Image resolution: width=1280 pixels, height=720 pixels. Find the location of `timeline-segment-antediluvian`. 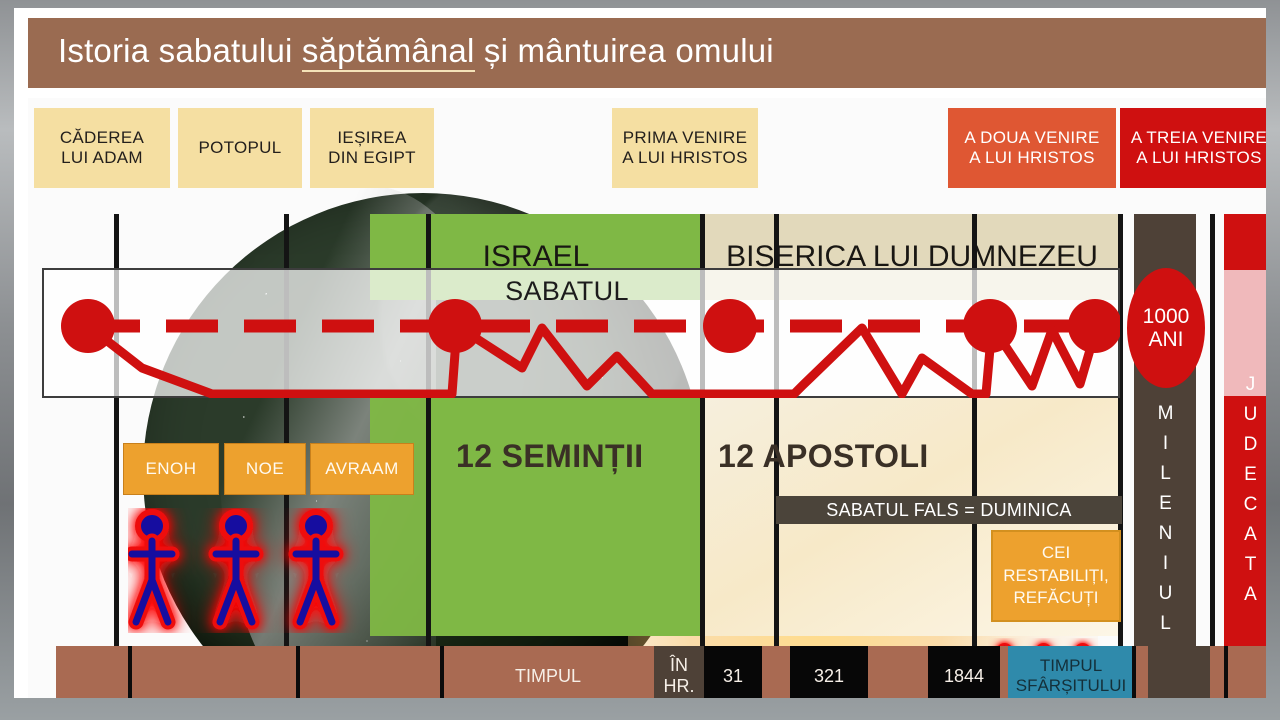

timeline-segment-antediluvian is located at coordinates (214, 672).